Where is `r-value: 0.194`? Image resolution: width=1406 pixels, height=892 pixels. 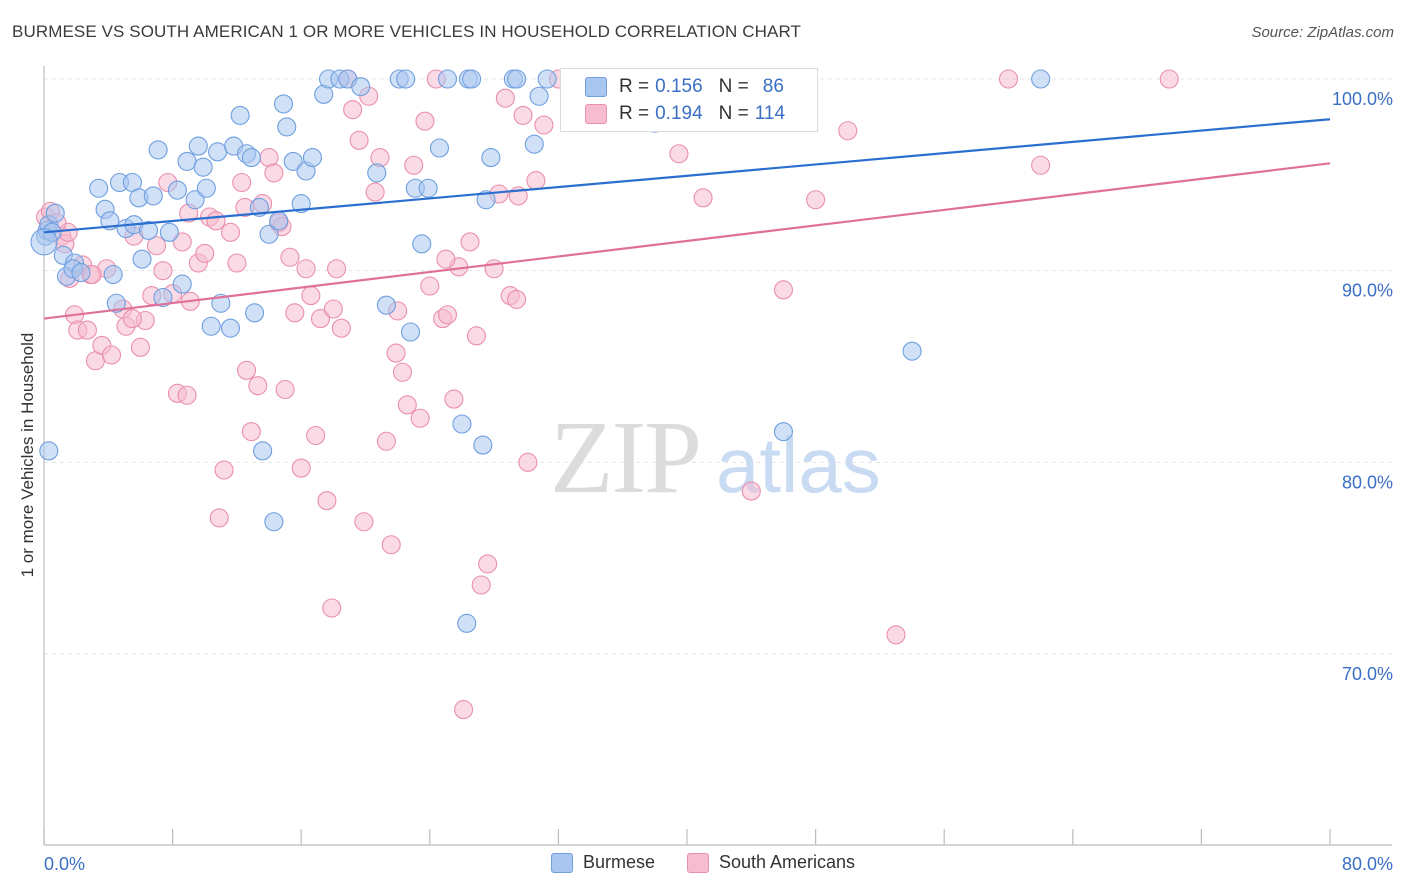 r-value: 0.194 is located at coordinates (679, 113).